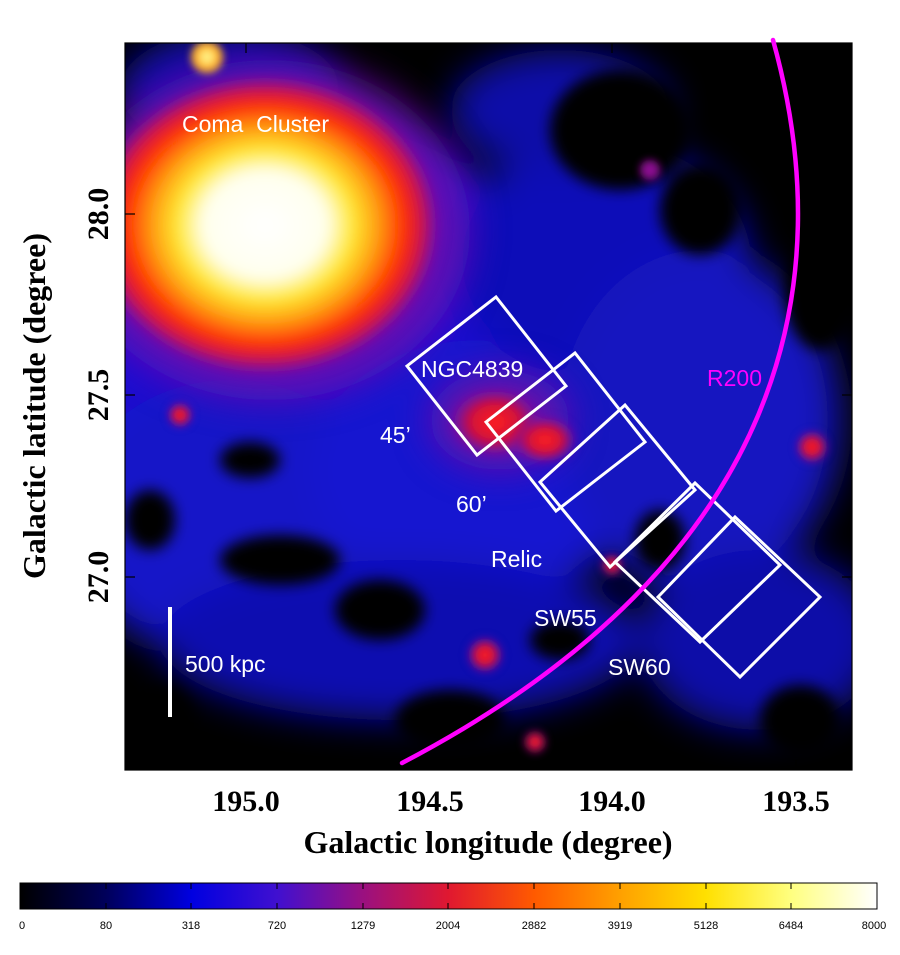  Describe the element at coordinates (487, 842) in the screenshot. I see `x-axis-title: Galactic longitude (degree)` at that location.